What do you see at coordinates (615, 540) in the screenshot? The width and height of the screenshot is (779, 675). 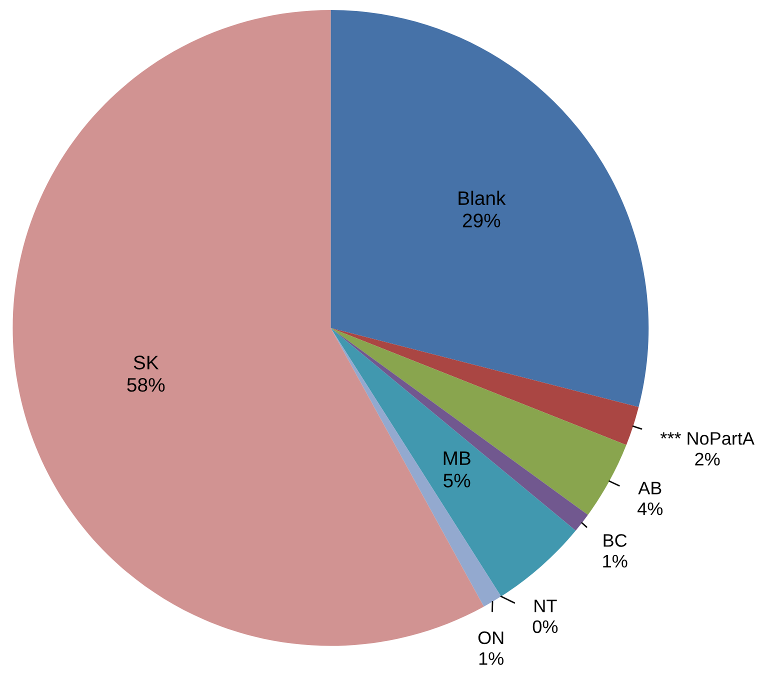 I see `slice-label: BC` at bounding box center [615, 540].